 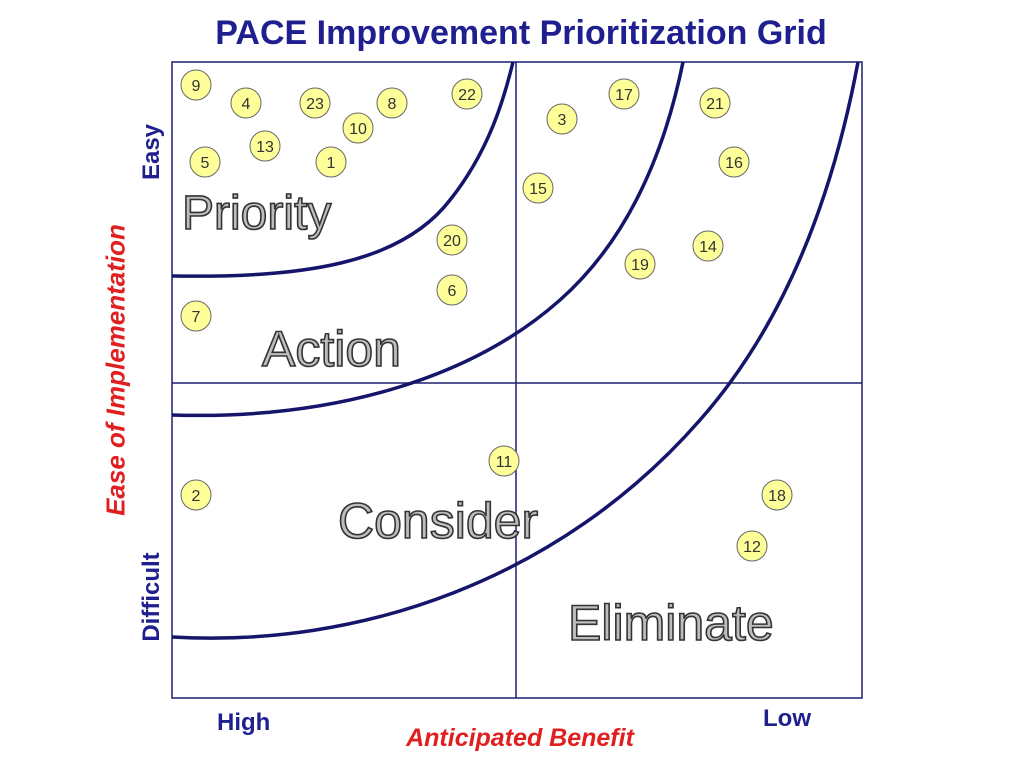 I want to click on item-number: 22, so click(x=467, y=95).